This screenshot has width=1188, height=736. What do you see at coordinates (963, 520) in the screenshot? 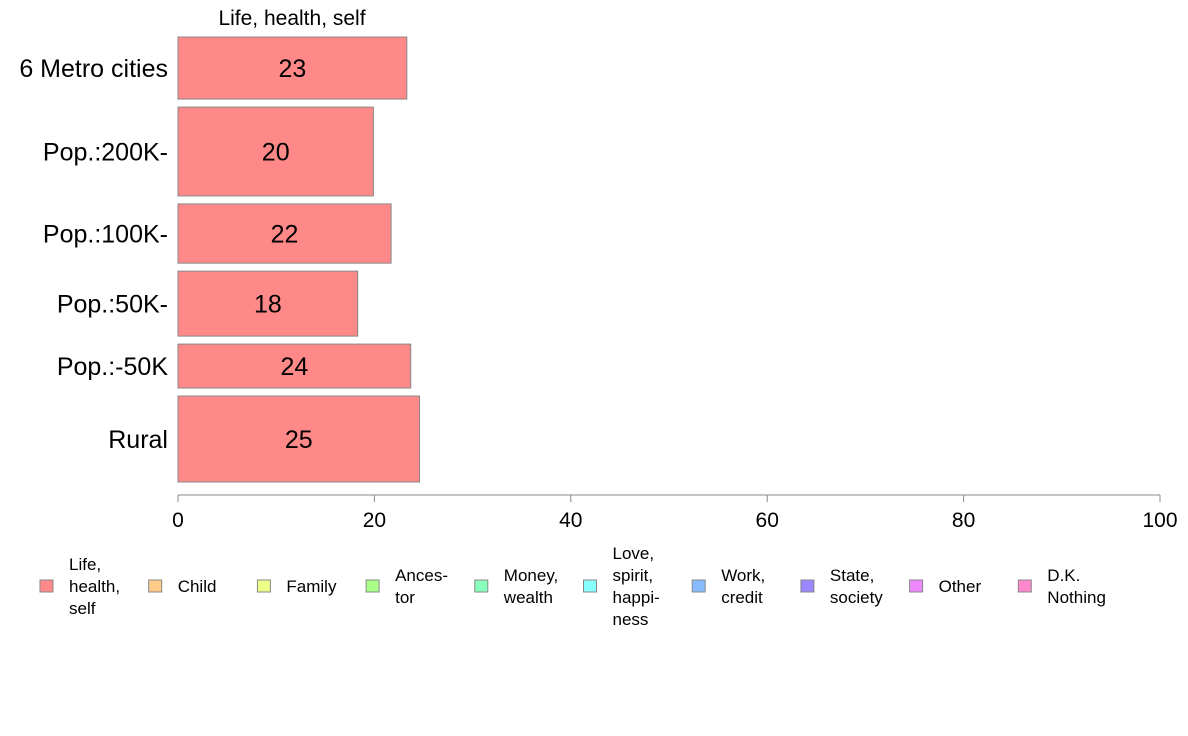
I see `x-tick-label: 80` at bounding box center [963, 520].